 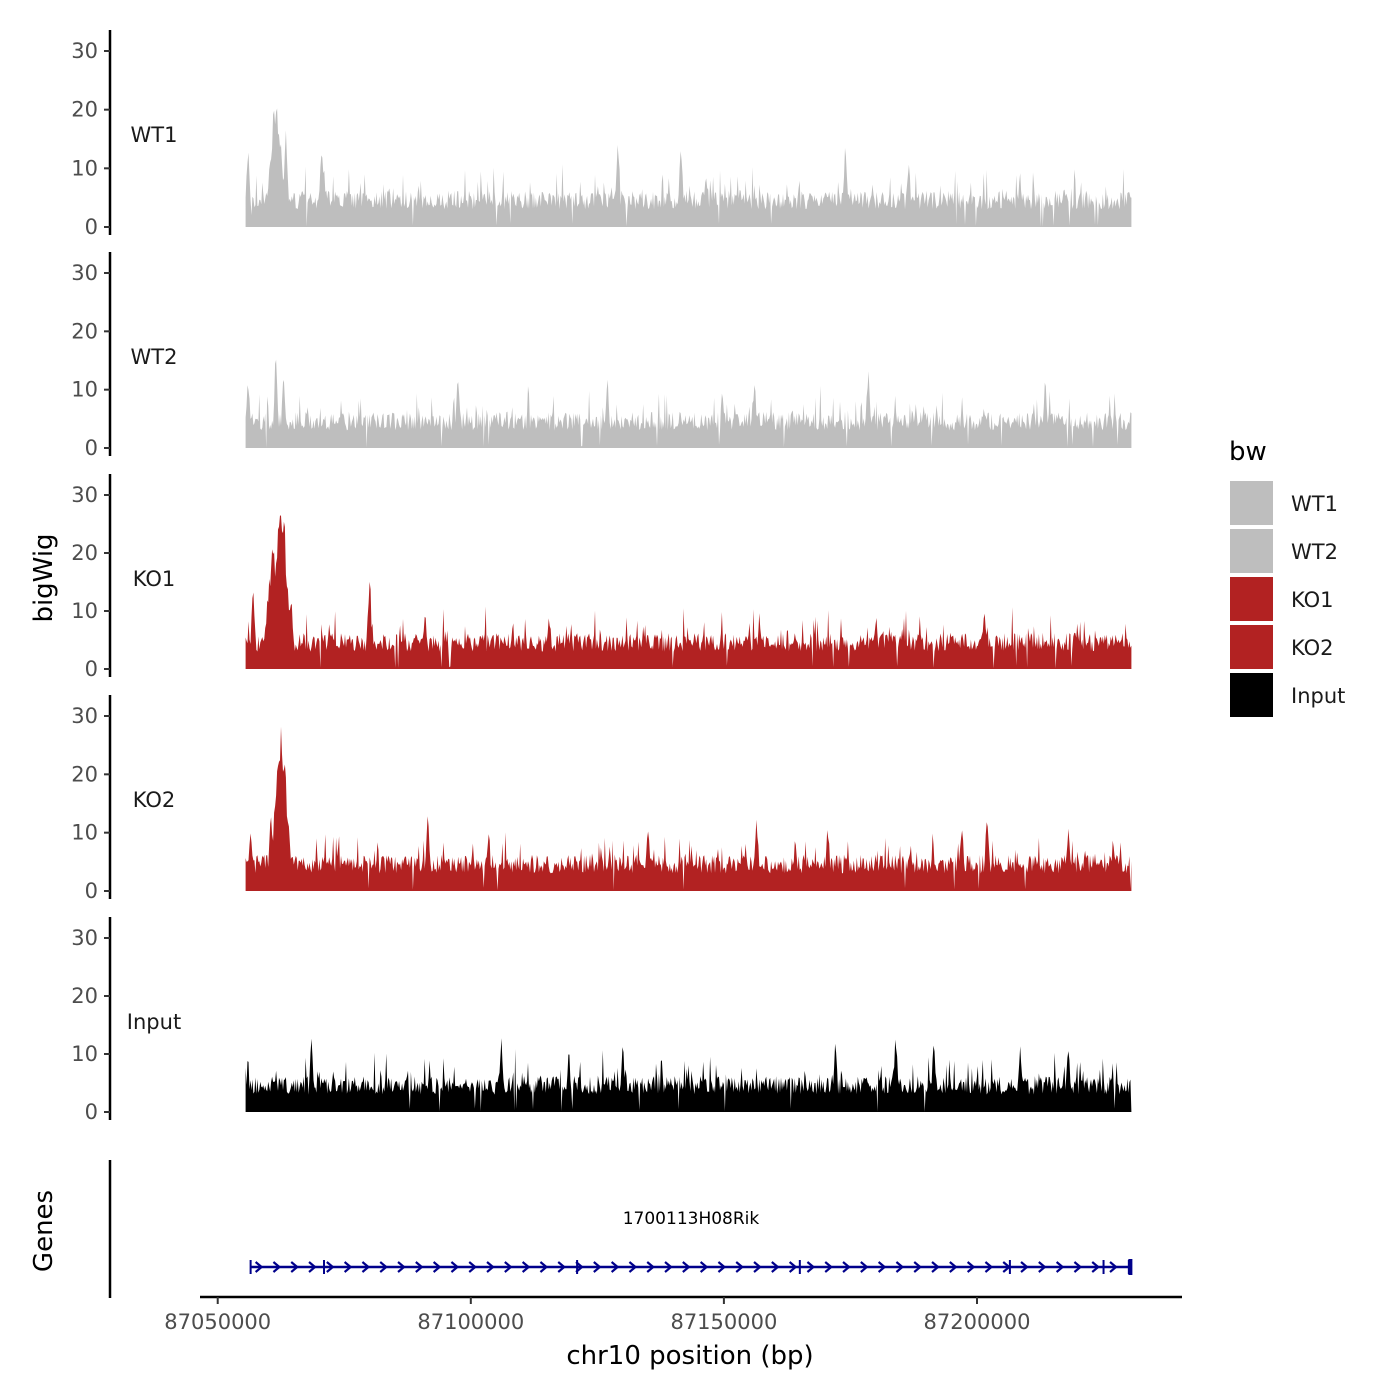 I want to click on coverage-area-wt2, so click(x=688, y=403).